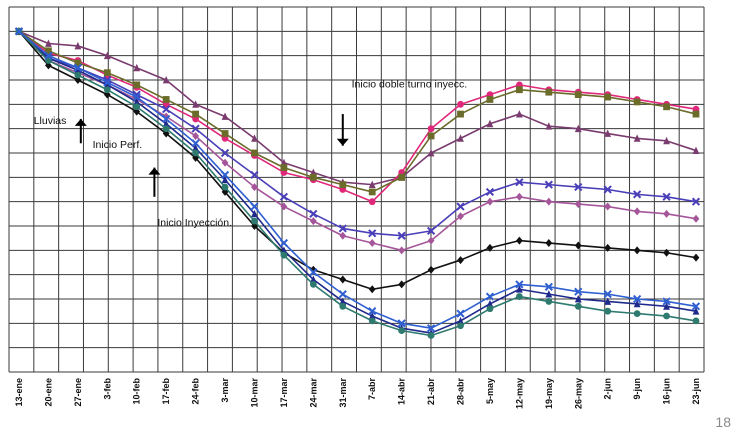  I want to click on annotation-label: Inicio Inyección., so click(194, 223).